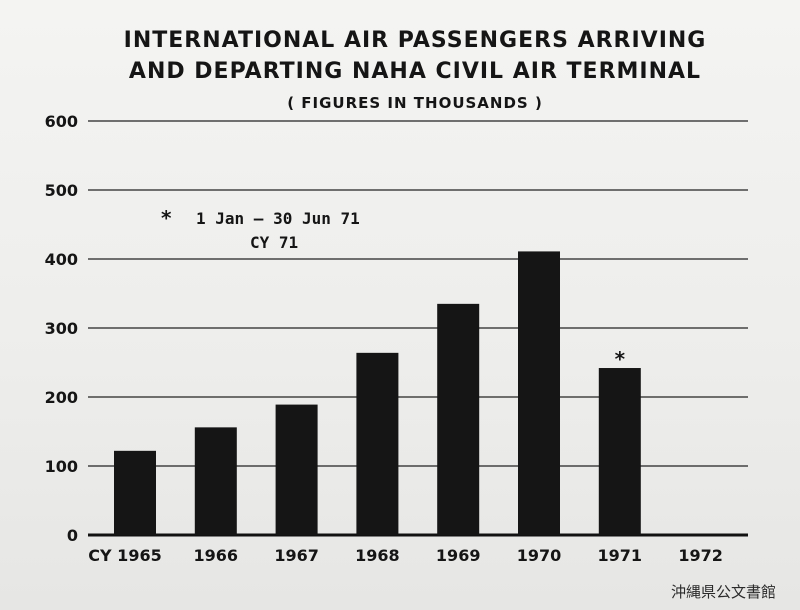  What do you see at coordinates (296, 469) in the screenshot?
I see `bar-1967` at bounding box center [296, 469].